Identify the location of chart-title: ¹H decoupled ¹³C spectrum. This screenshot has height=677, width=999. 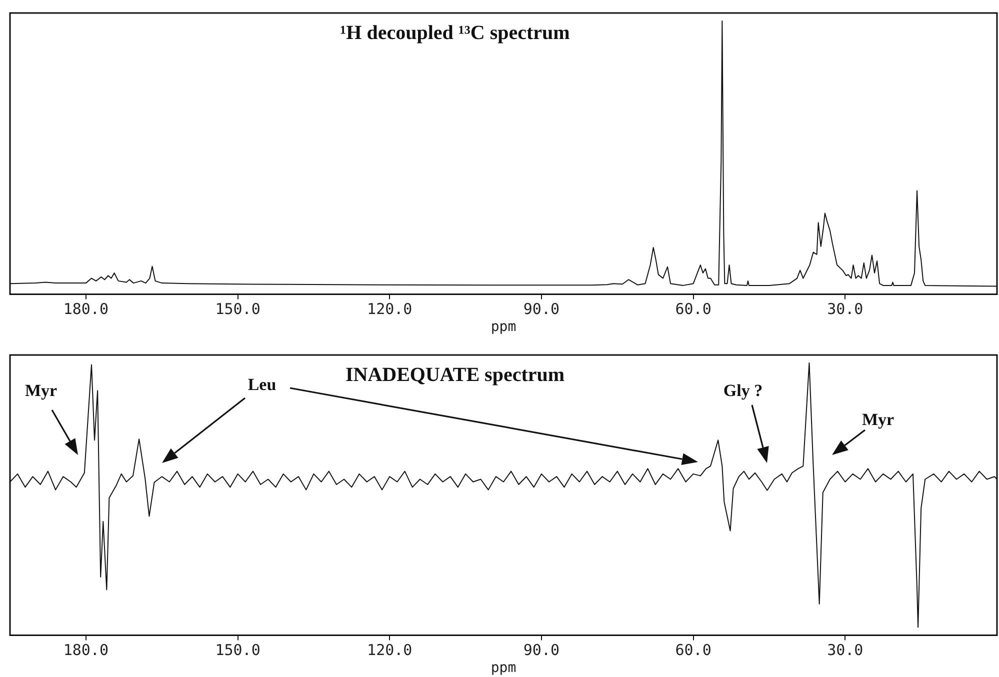
(455, 33).